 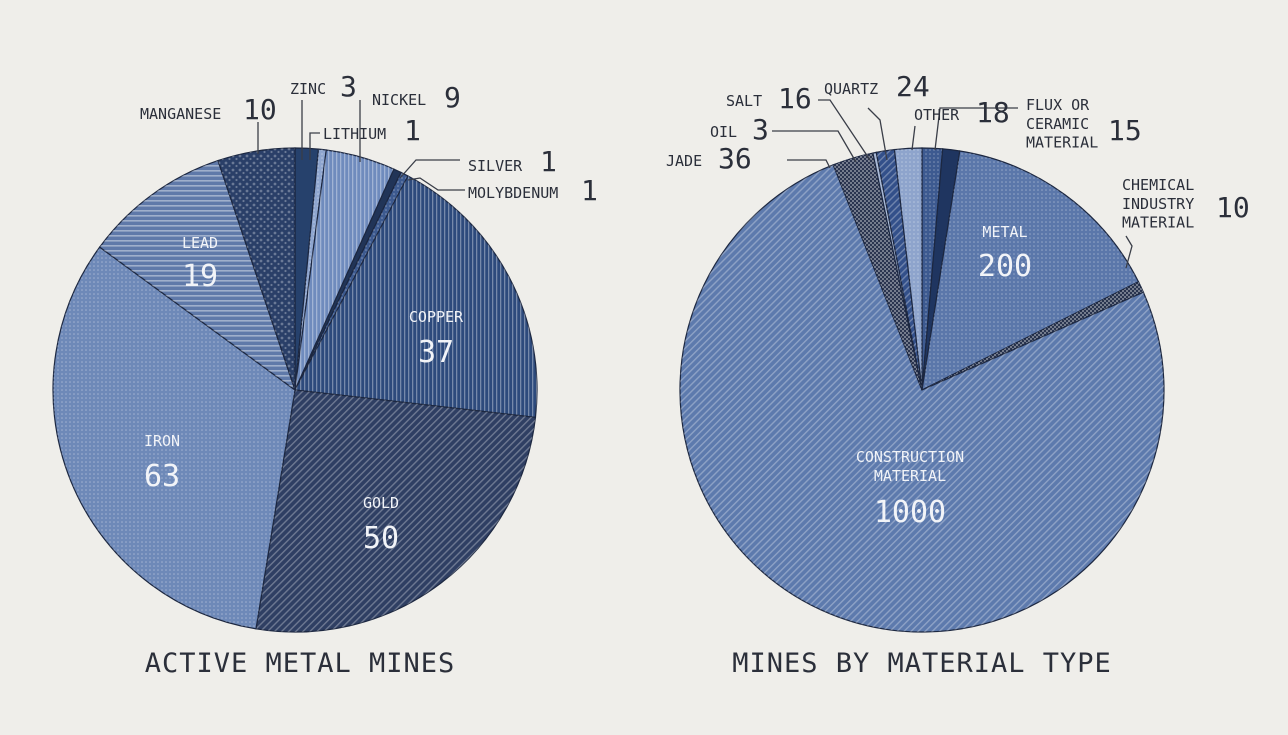 I want to click on value-jade: 36, so click(x=735, y=158).